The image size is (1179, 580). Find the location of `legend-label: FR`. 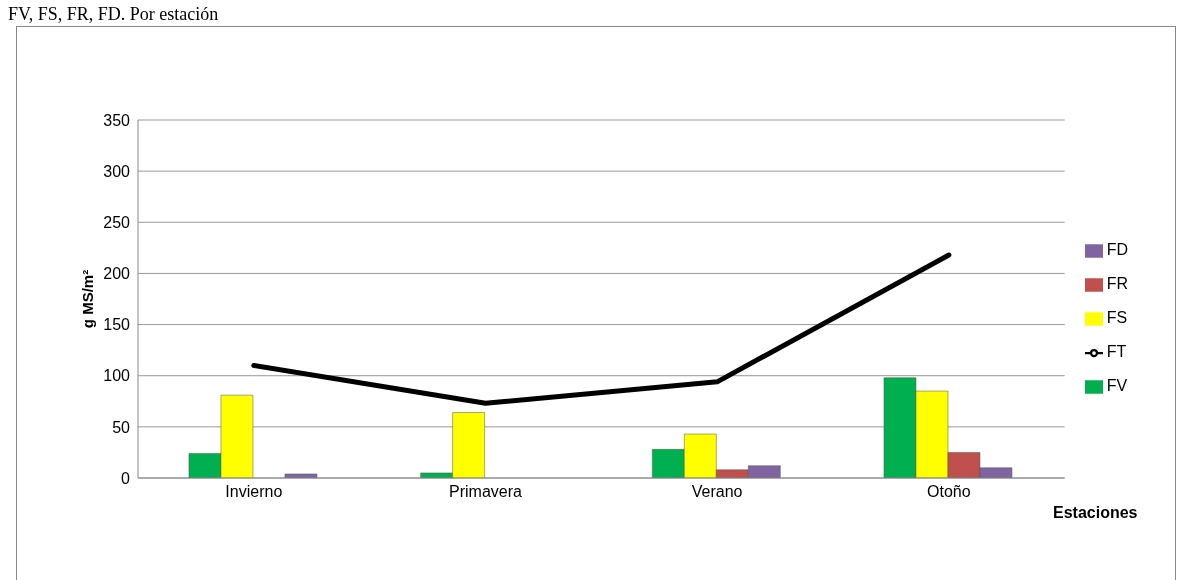

legend-label: FR is located at coordinates (1117, 283).